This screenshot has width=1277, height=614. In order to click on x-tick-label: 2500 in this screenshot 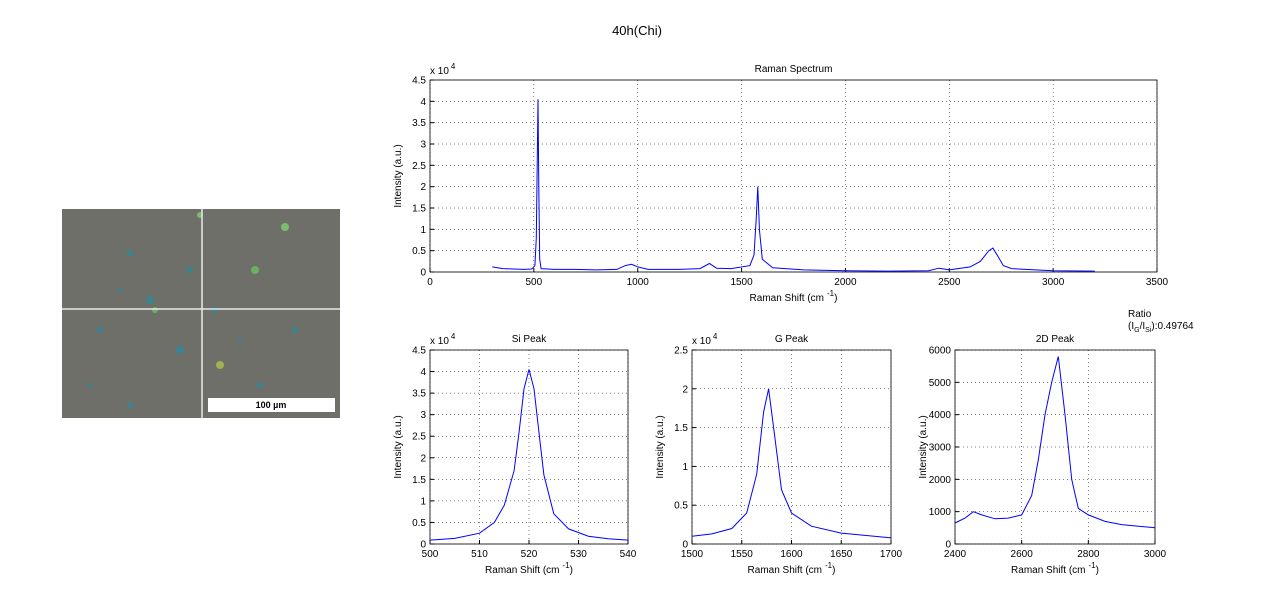, I will do `click(949, 282)`.